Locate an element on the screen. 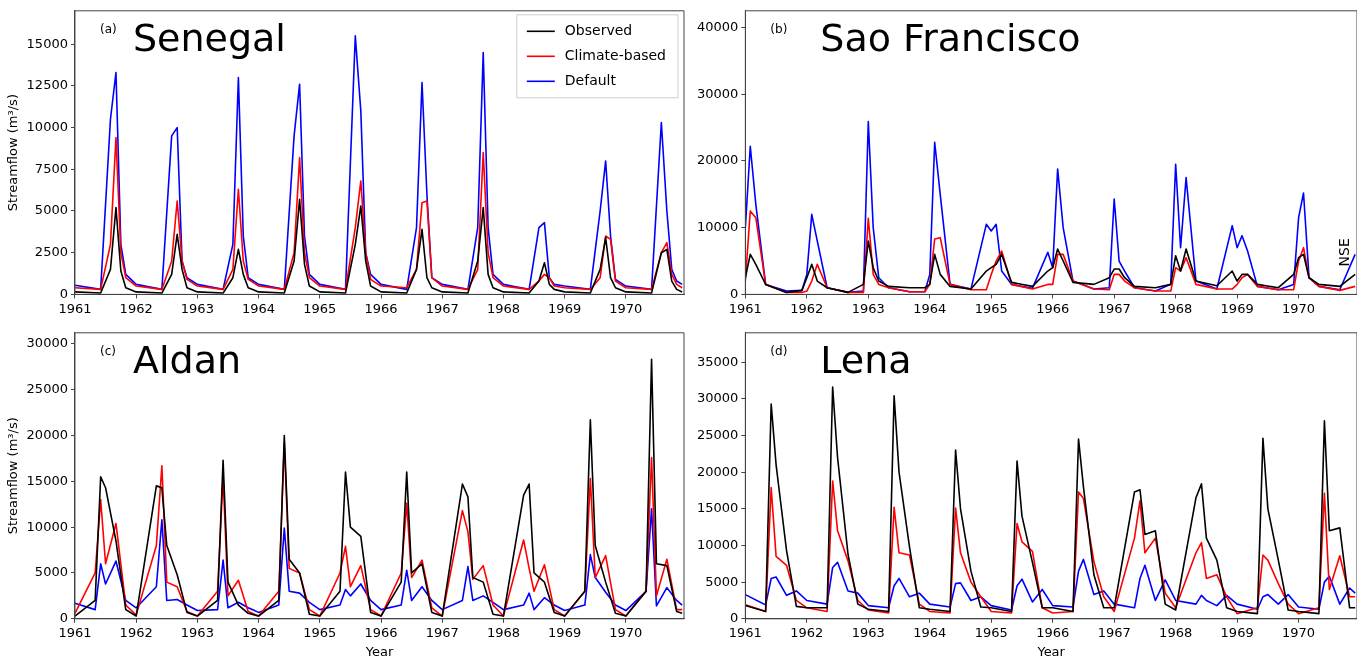  chart-title: Senegal is located at coordinates (209, 37).